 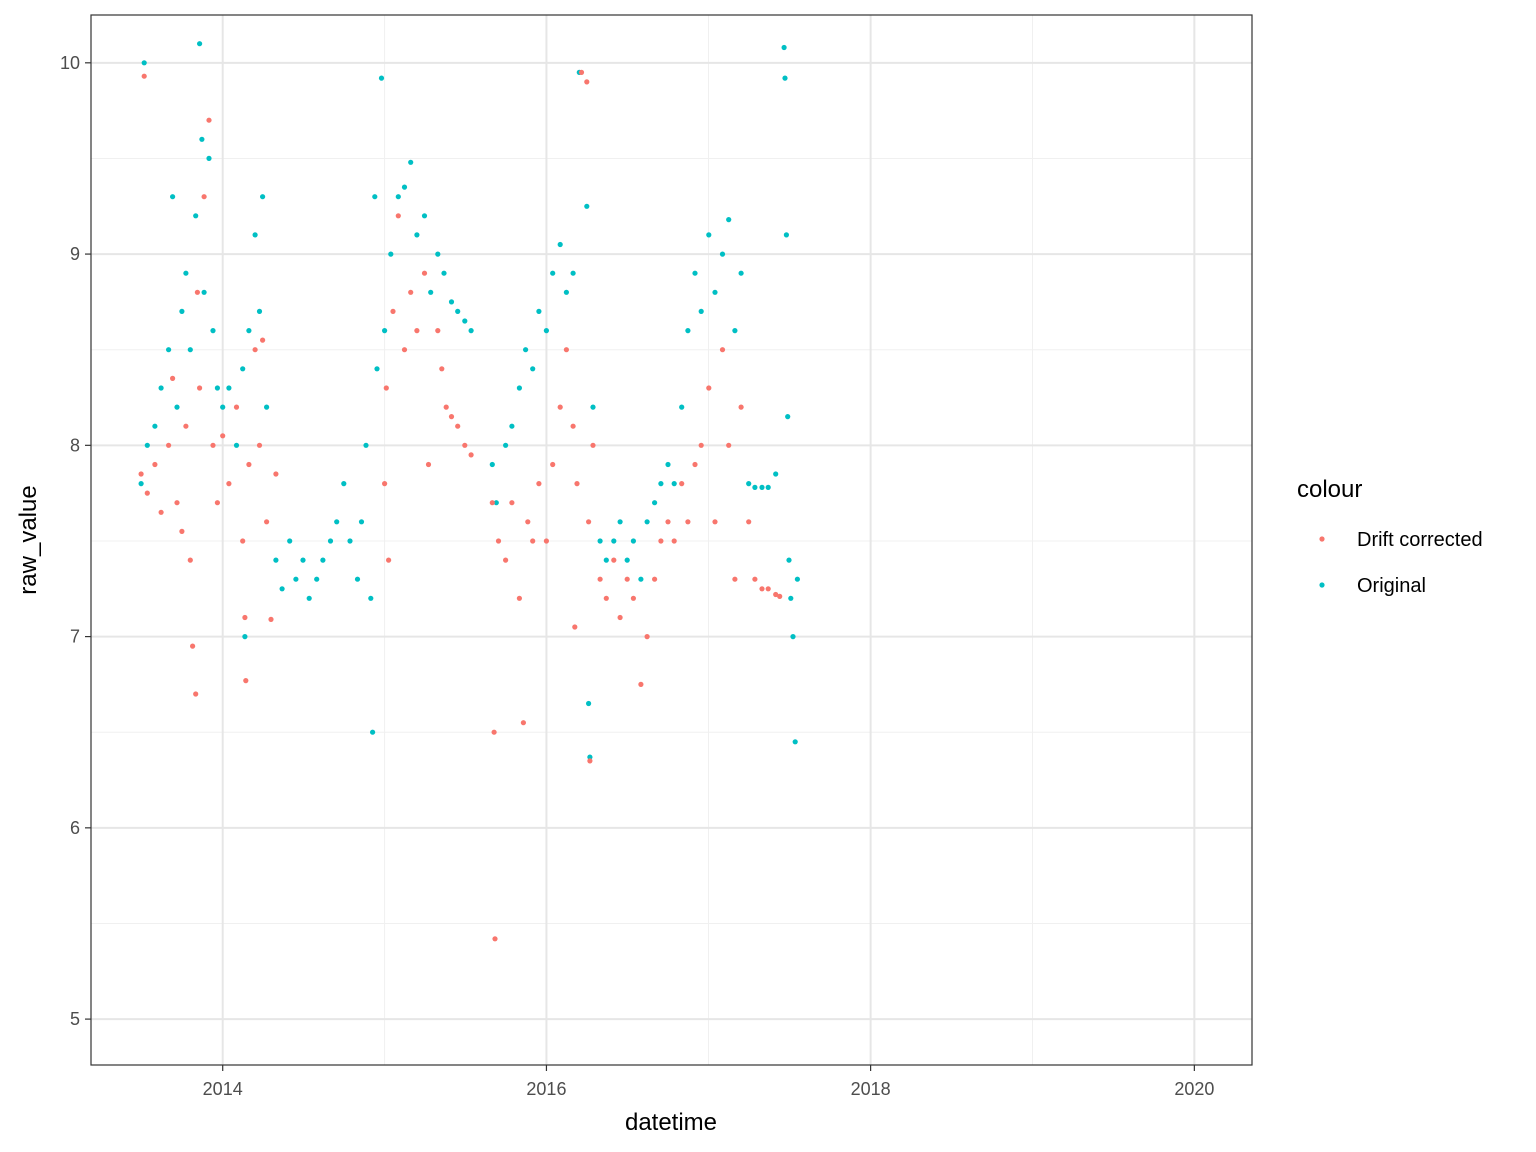 I want to click on y-axis-title: raw_value, so click(x=28, y=539).